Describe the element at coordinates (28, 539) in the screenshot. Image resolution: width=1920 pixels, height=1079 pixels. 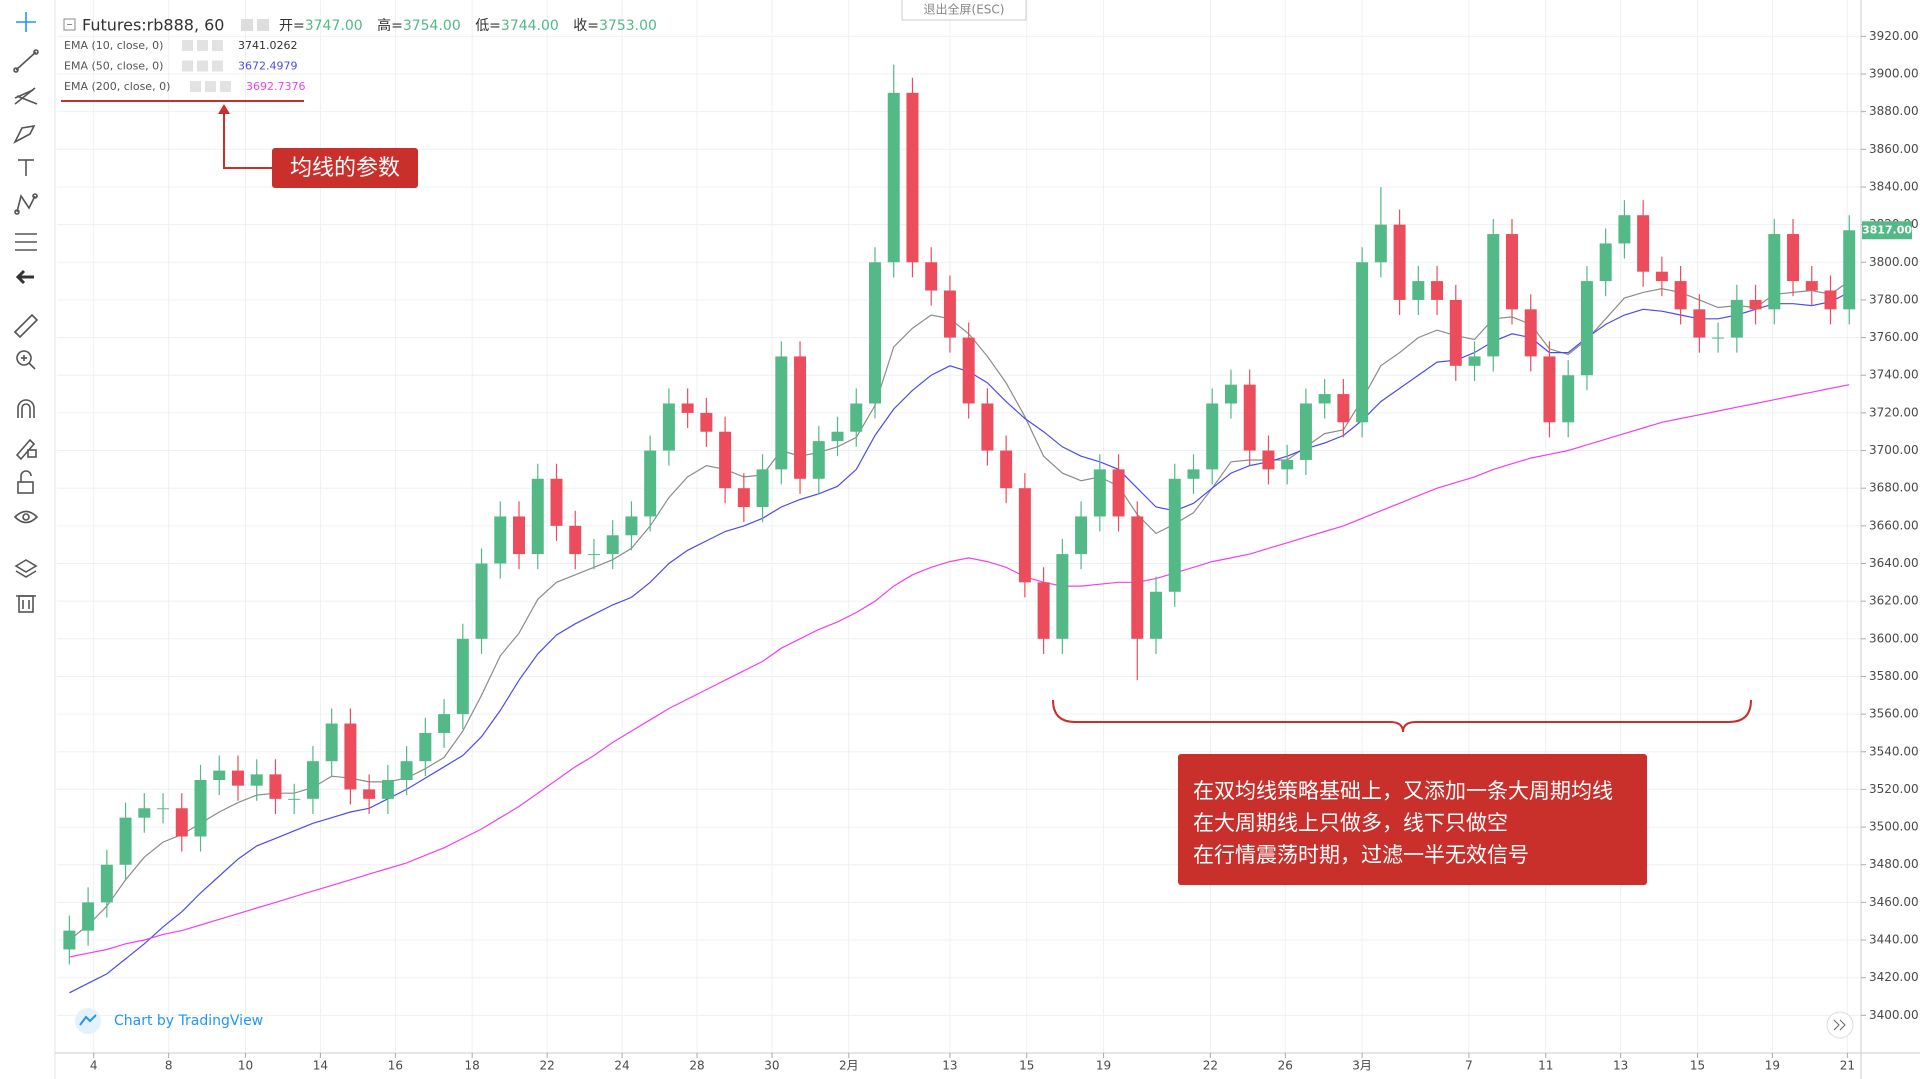
I see `left-toolbar` at that location.